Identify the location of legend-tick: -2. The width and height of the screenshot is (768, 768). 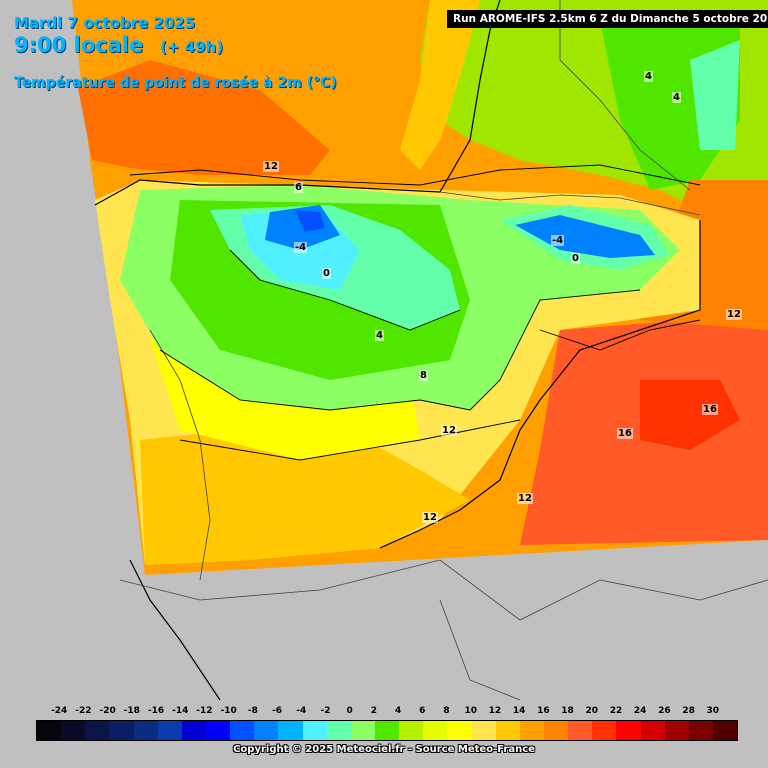
(325, 711).